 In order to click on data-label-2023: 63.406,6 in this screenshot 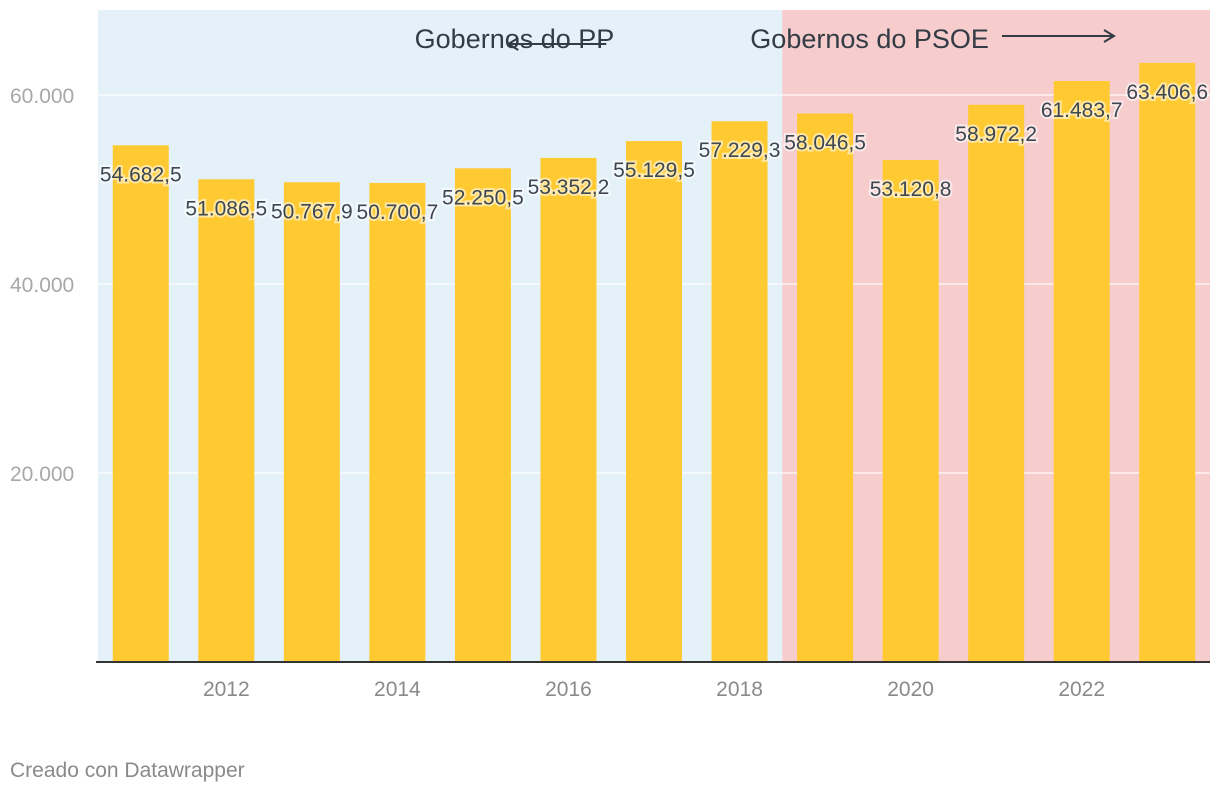, I will do `click(1167, 92)`.